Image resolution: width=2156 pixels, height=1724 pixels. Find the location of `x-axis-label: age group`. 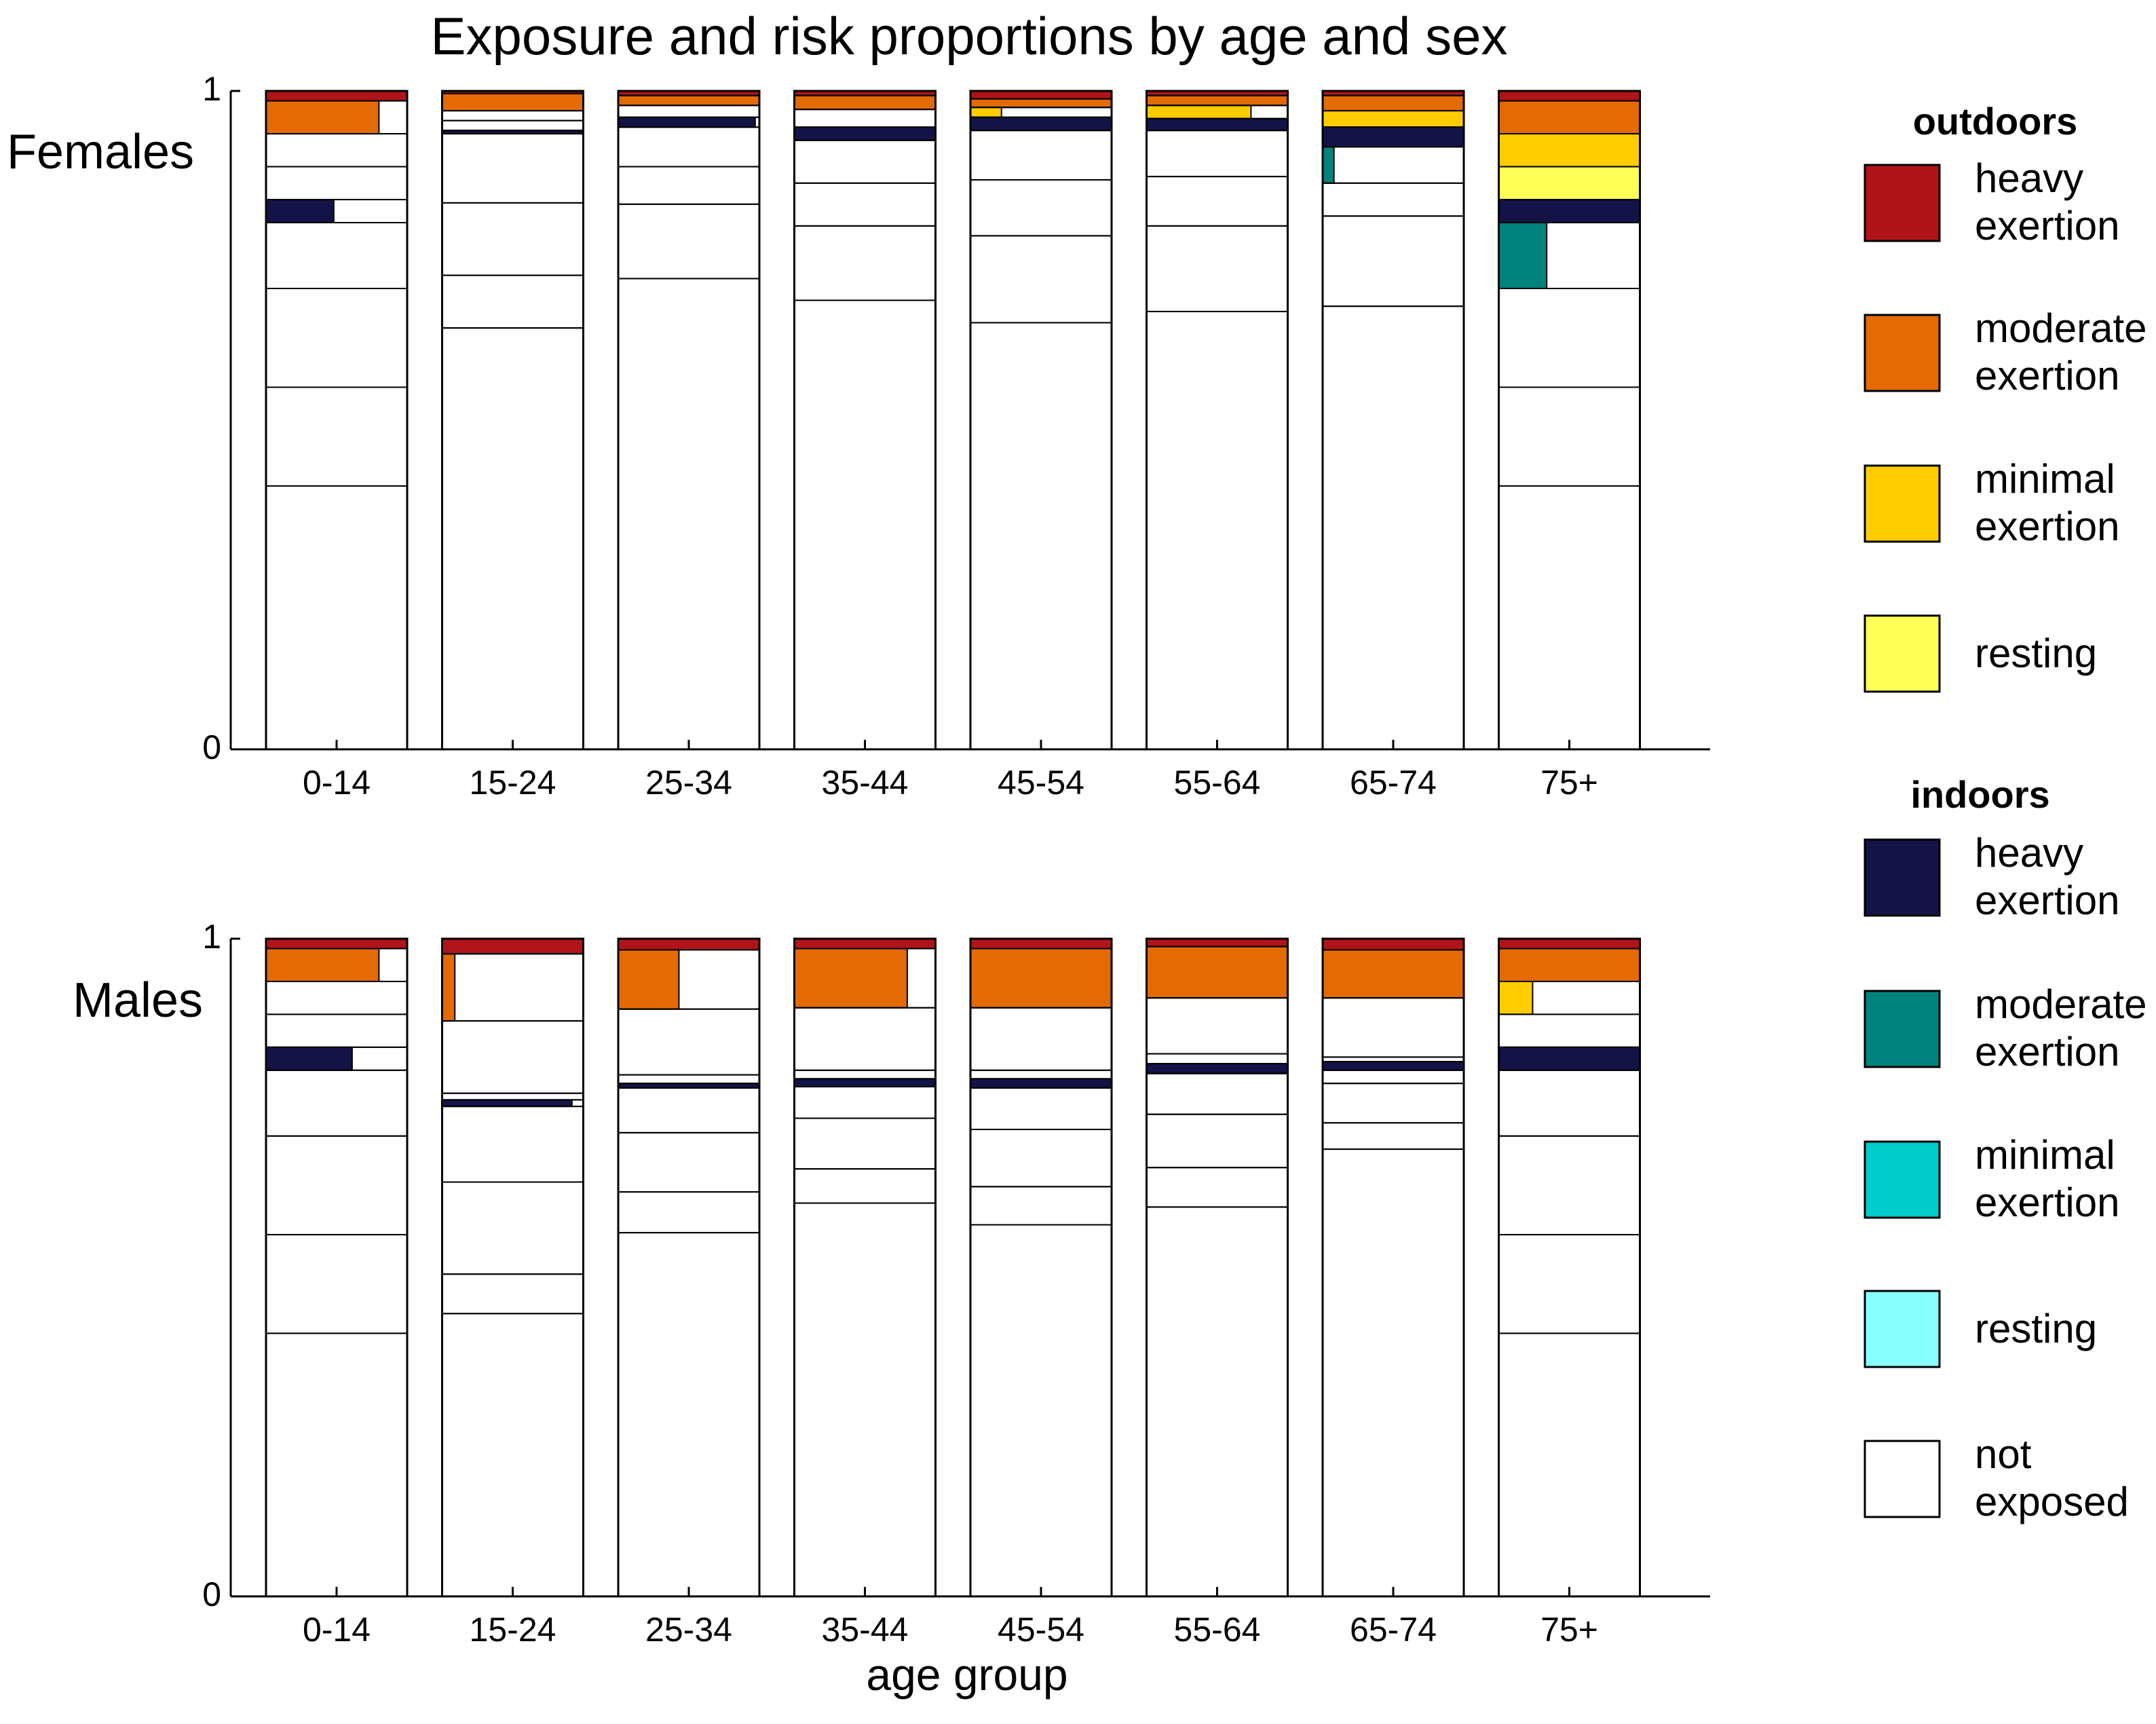

x-axis-label: age group is located at coordinates (966, 1674).